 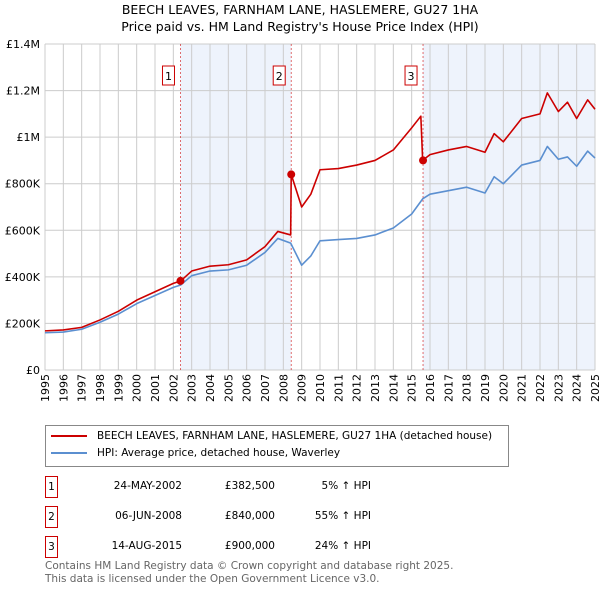 What do you see at coordinates (63, 388) in the screenshot?
I see `x-tick-label: 1996` at bounding box center [63, 388].